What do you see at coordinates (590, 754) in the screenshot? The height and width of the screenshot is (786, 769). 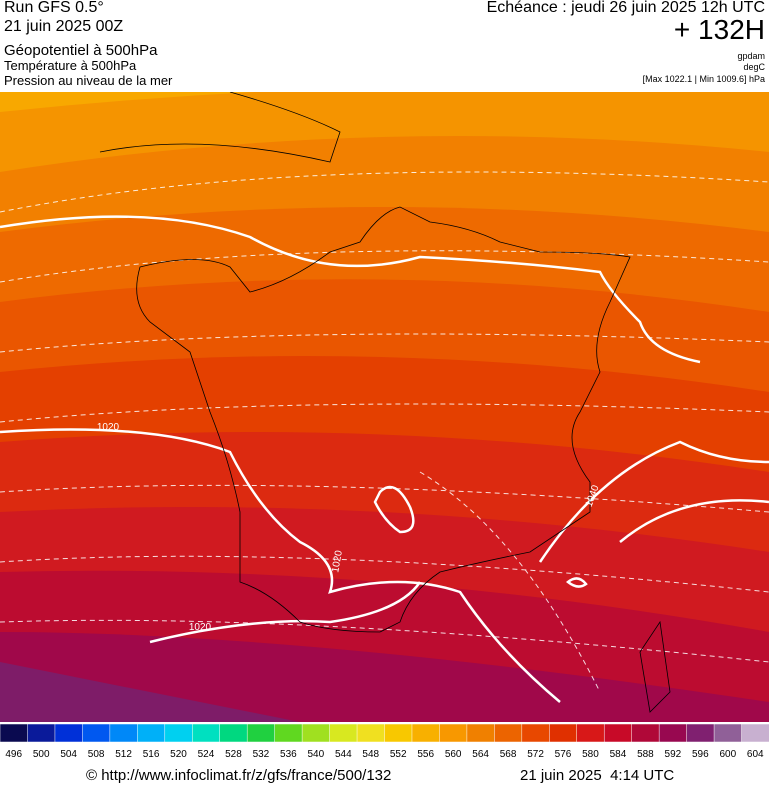 I see `colorbar-label: 580` at bounding box center [590, 754].